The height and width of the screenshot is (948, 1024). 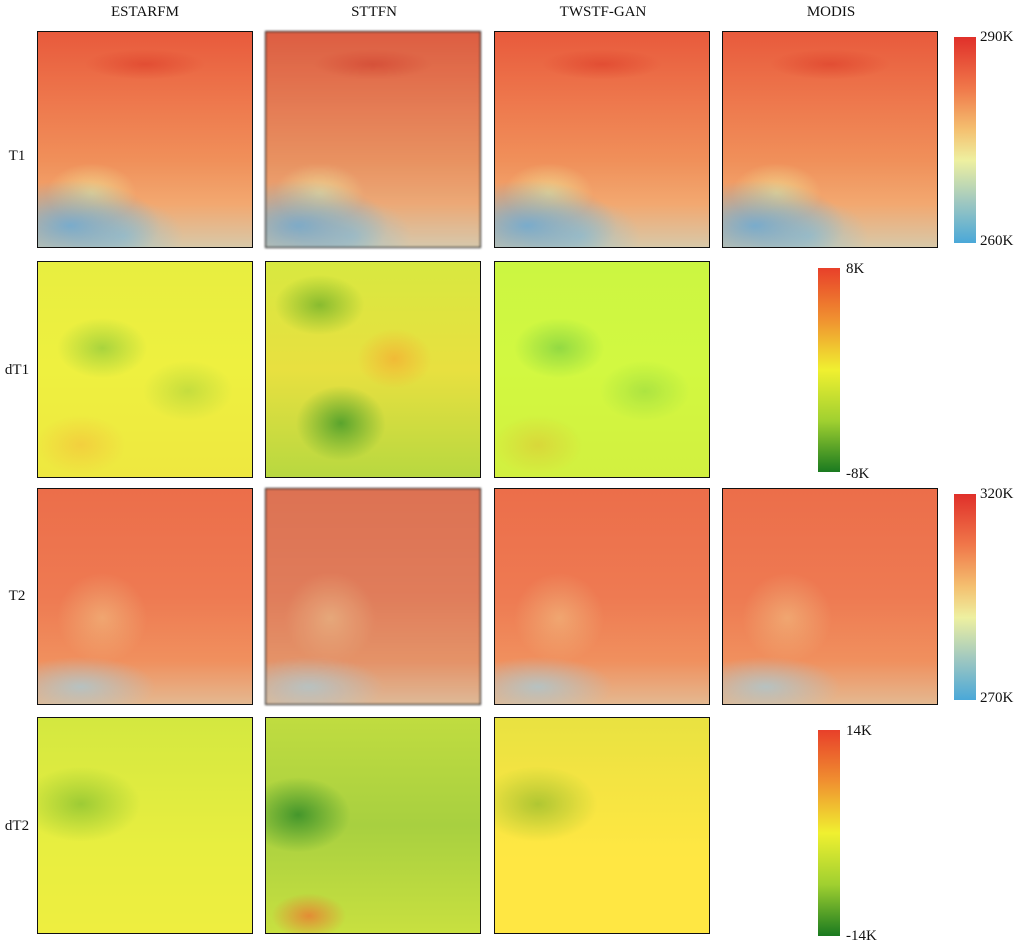 I want to click on colorbar-dt2-min: -14K, so click(x=861, y=936).